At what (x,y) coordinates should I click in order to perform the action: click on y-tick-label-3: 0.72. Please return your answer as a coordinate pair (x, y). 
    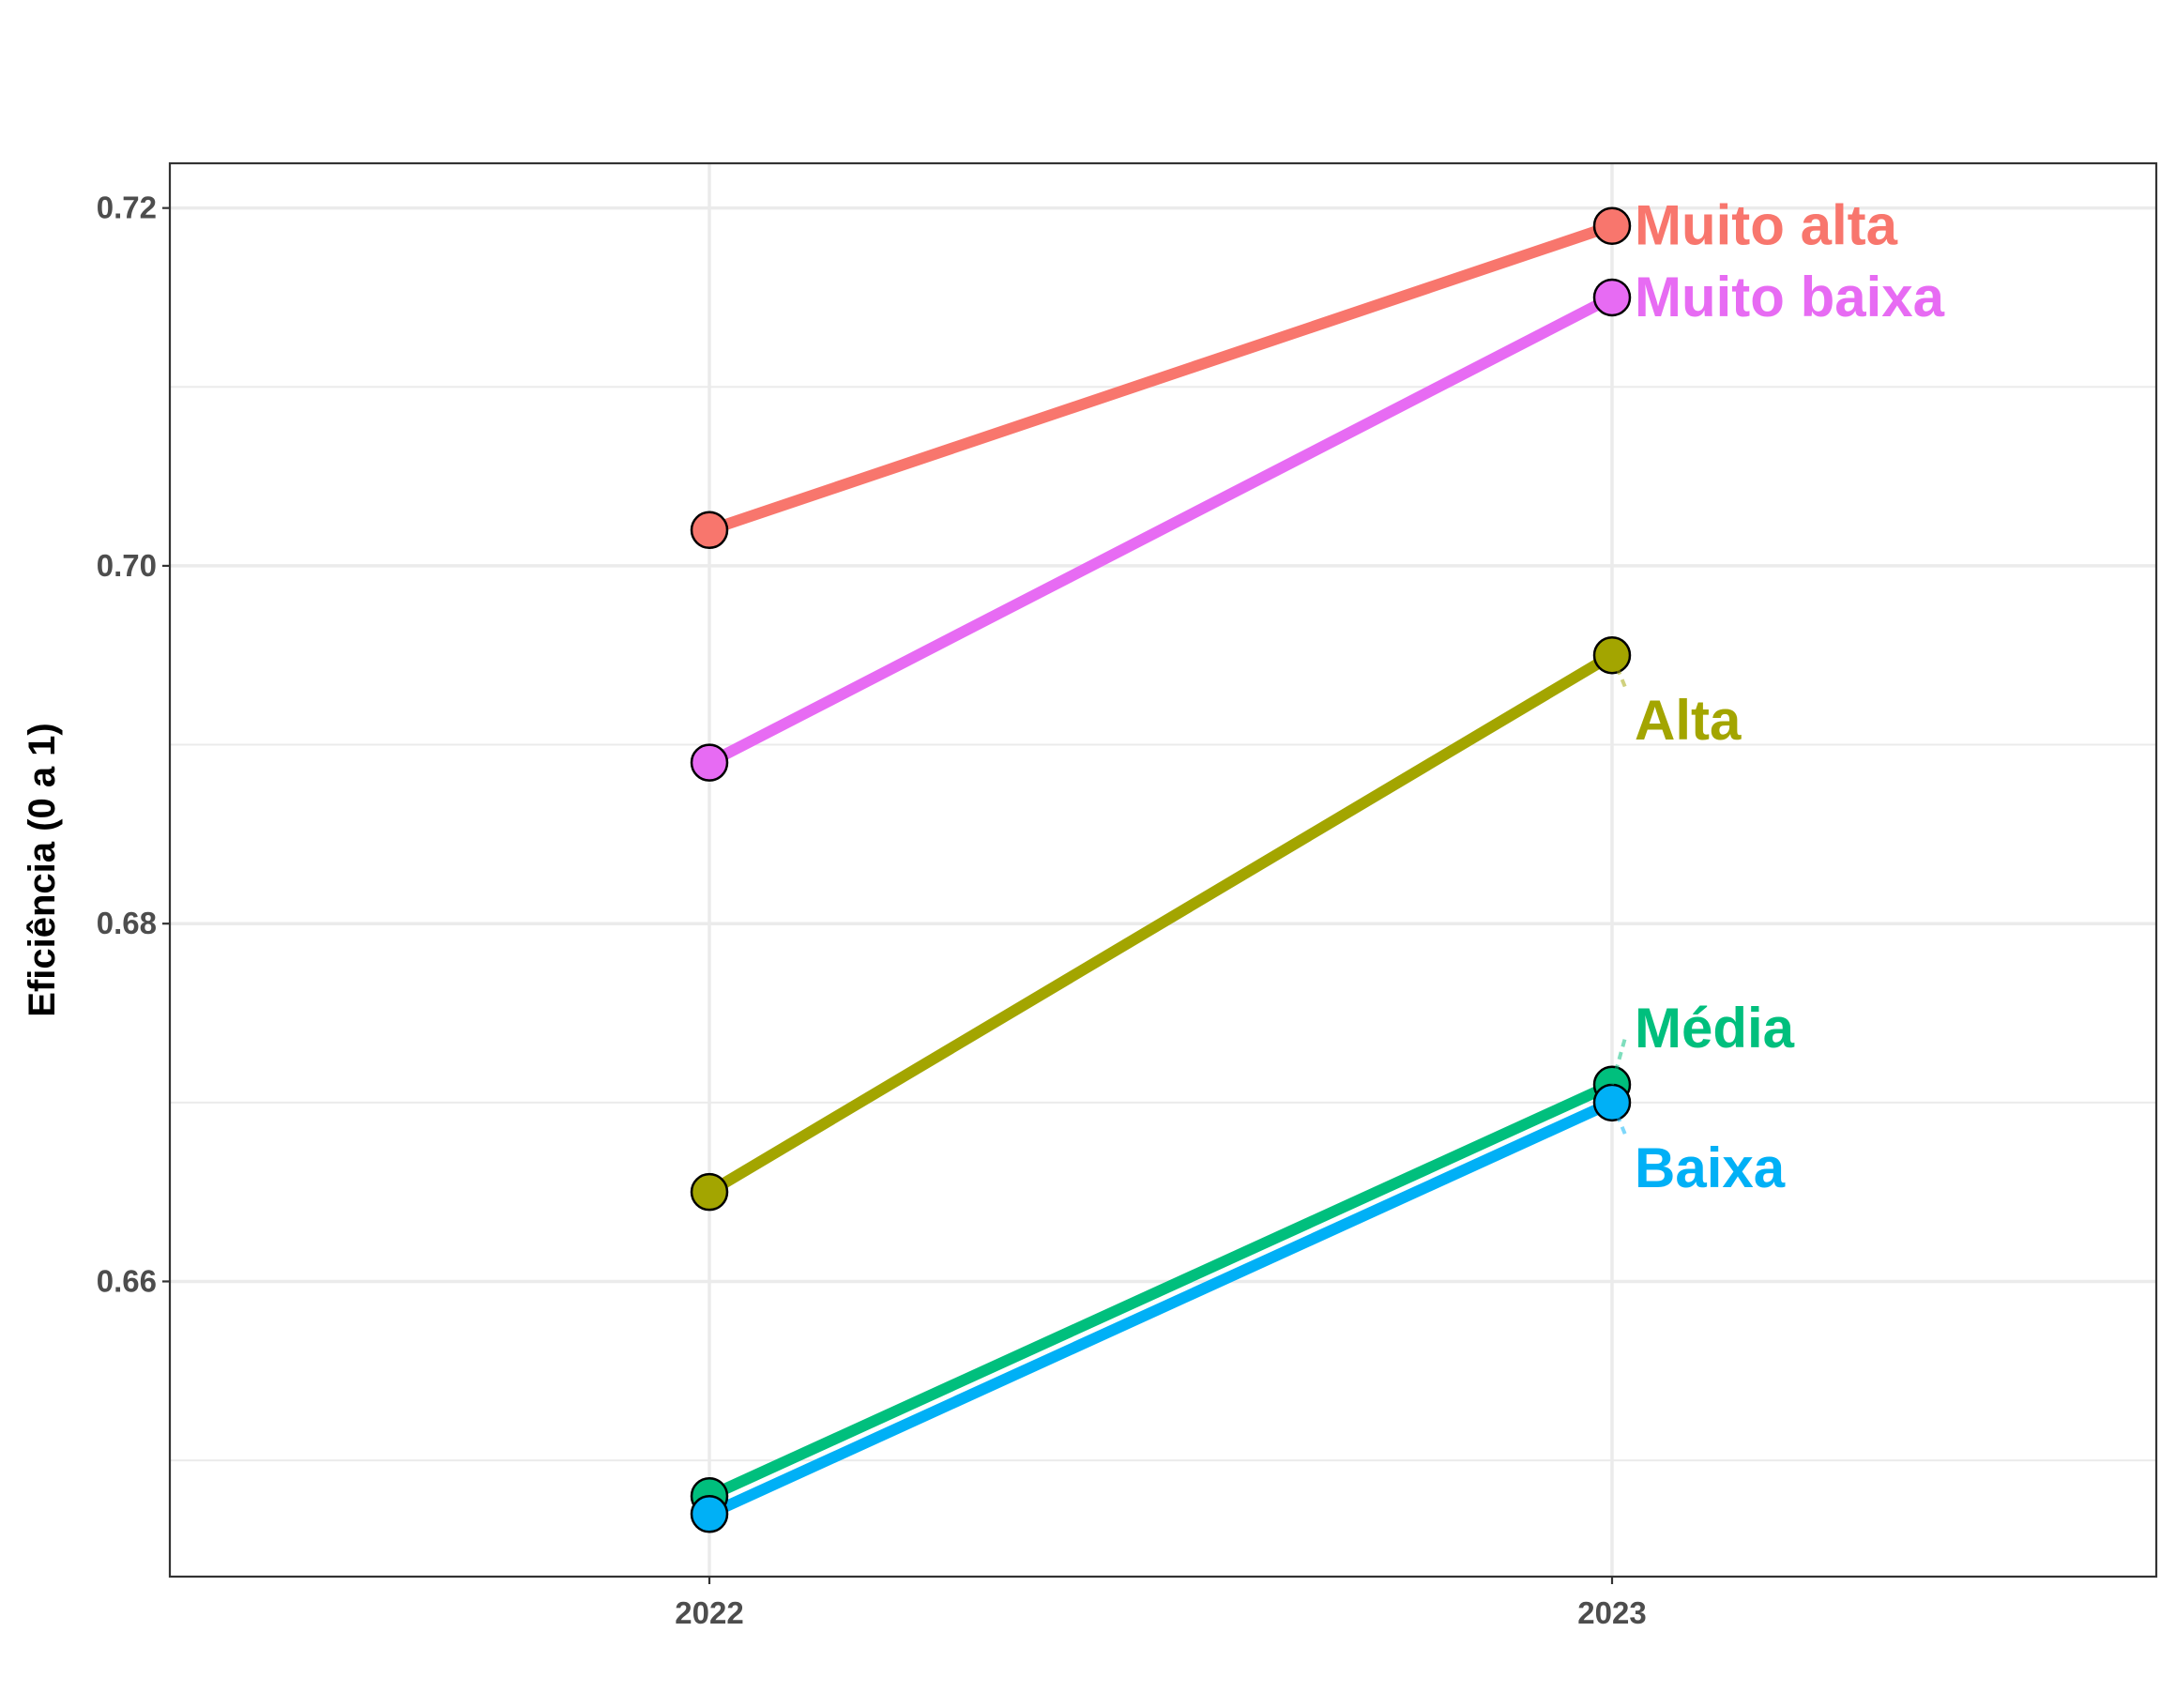
    Looking at the image, I should click on (127, 208).